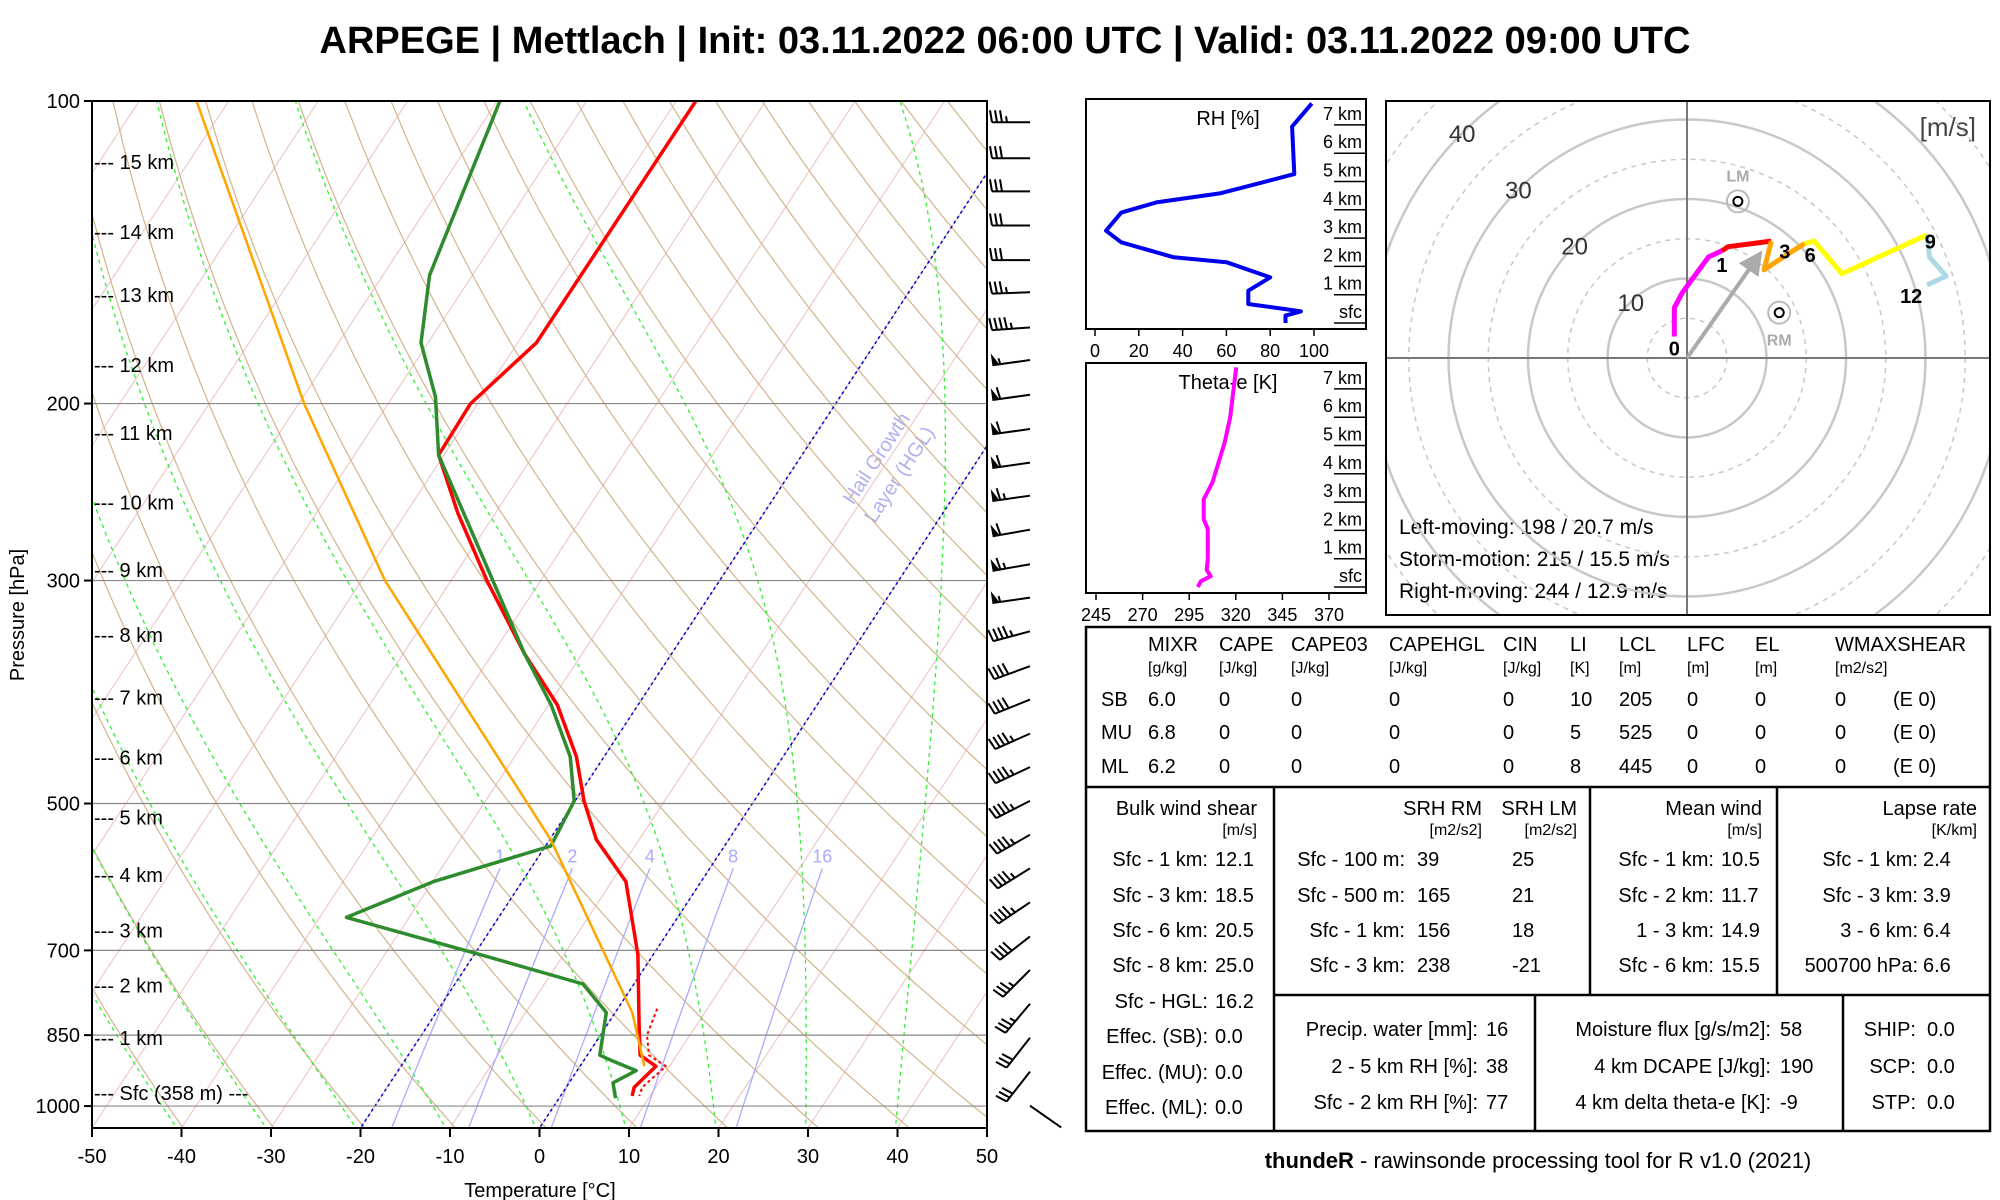 This screenshot has height=1200, width=2000. Describe the element at coordinates (1160, 931) in the screenshot. I see `bulk-shear-label: Sfc - 6 km:` at that location.